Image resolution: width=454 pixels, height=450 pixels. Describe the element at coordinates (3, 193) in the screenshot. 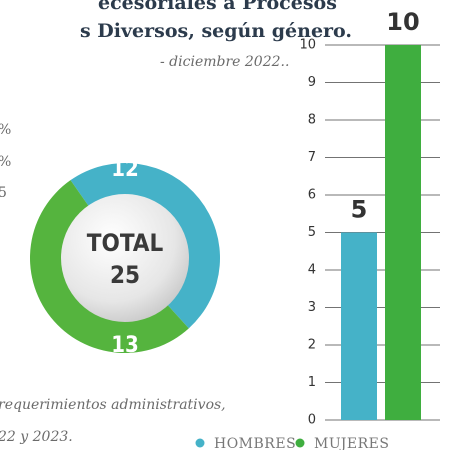

I see `text-fragment: 5` at that location.